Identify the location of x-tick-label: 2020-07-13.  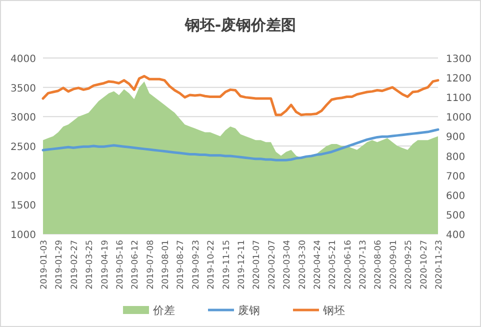
(363, 265).